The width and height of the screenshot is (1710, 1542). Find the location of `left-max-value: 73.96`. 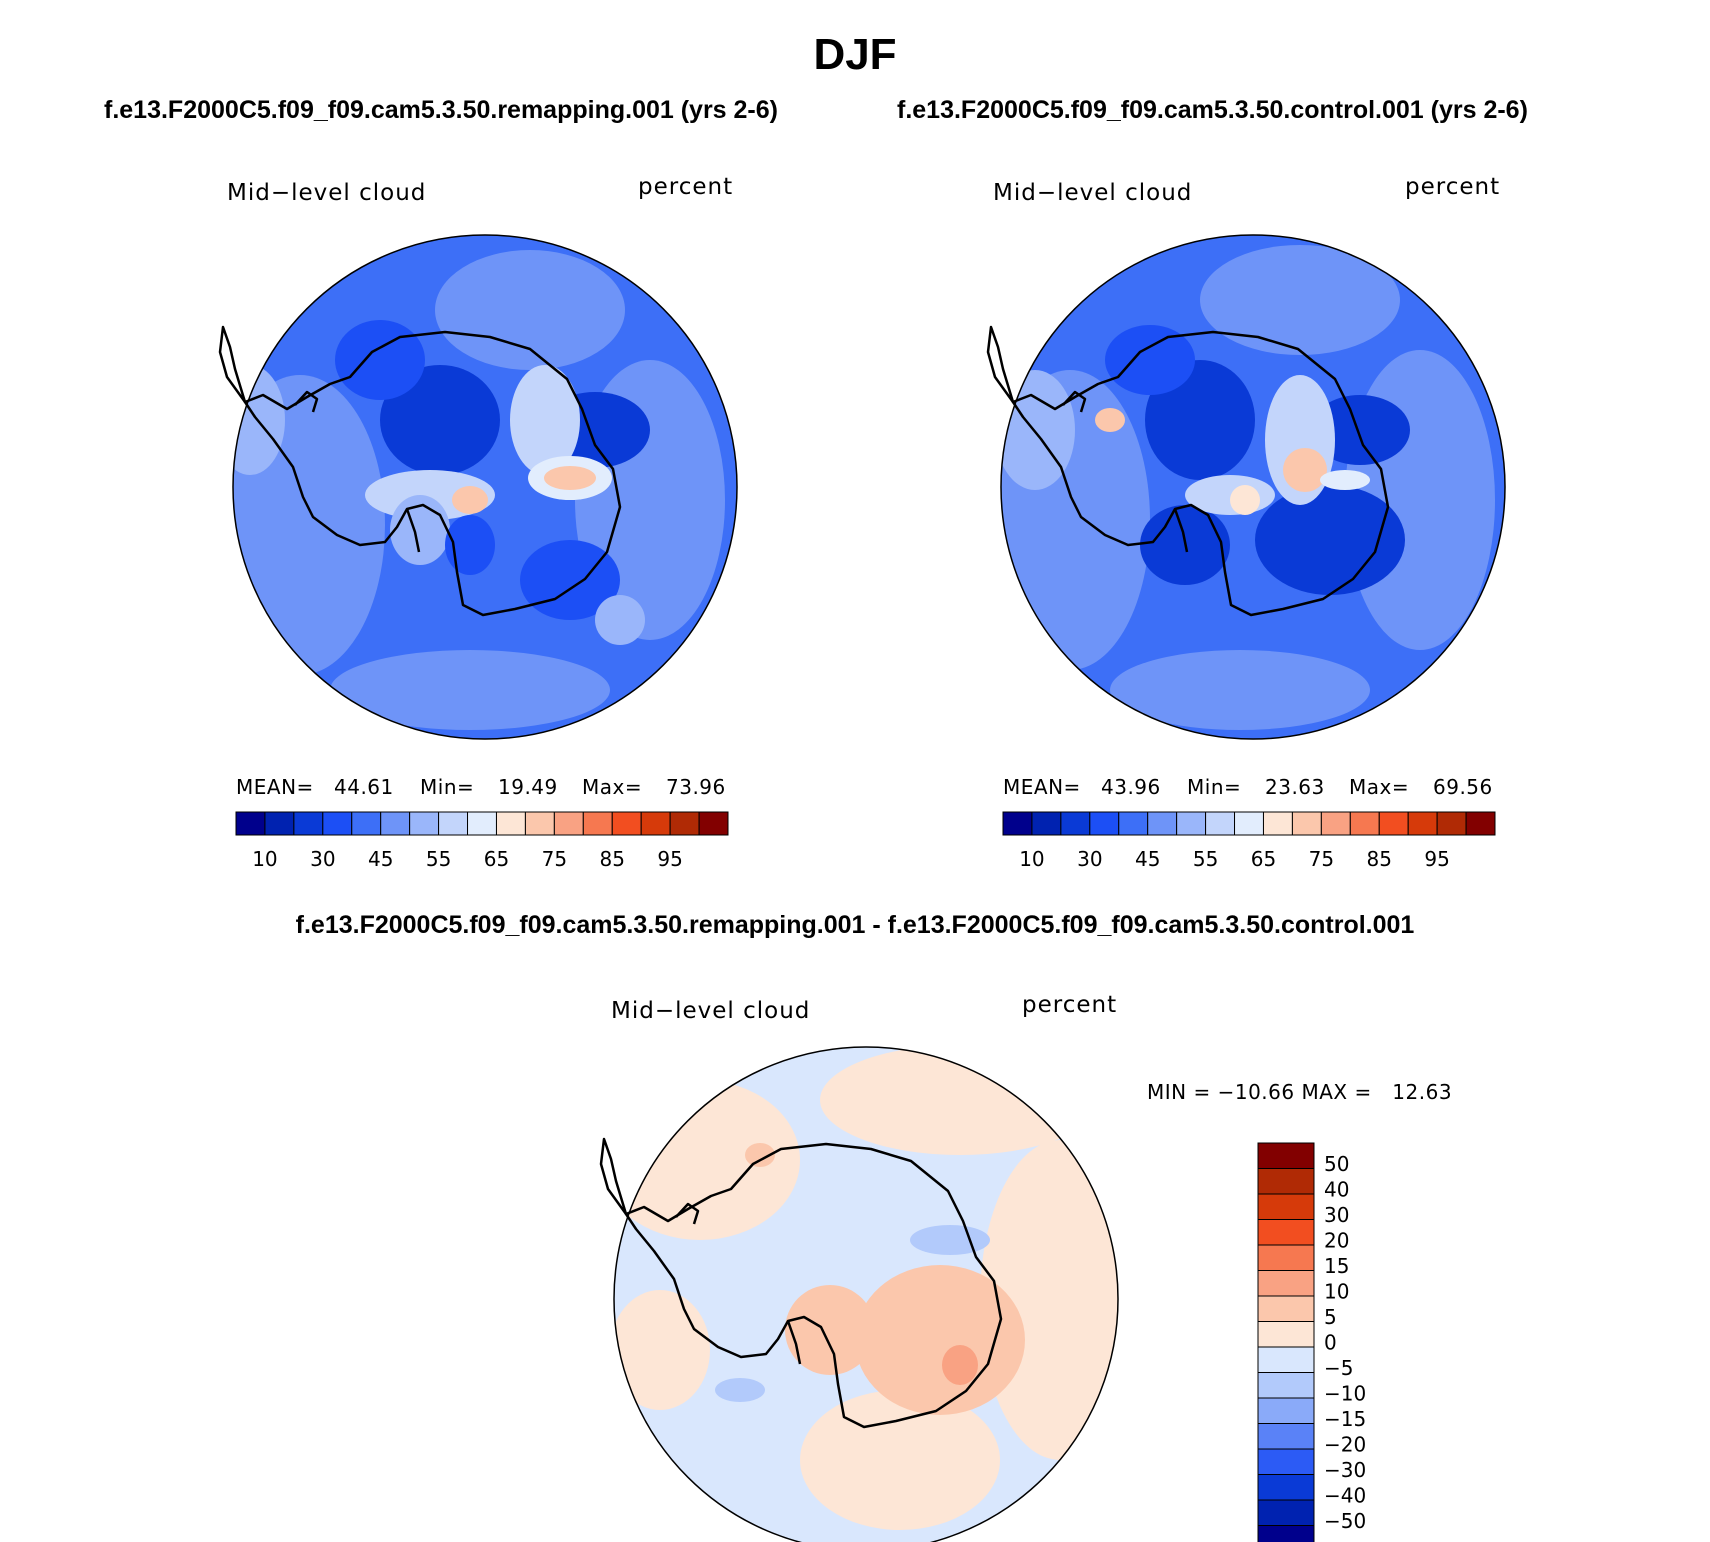

left-max-value: 73.96 is located at coordinates (696, 787).